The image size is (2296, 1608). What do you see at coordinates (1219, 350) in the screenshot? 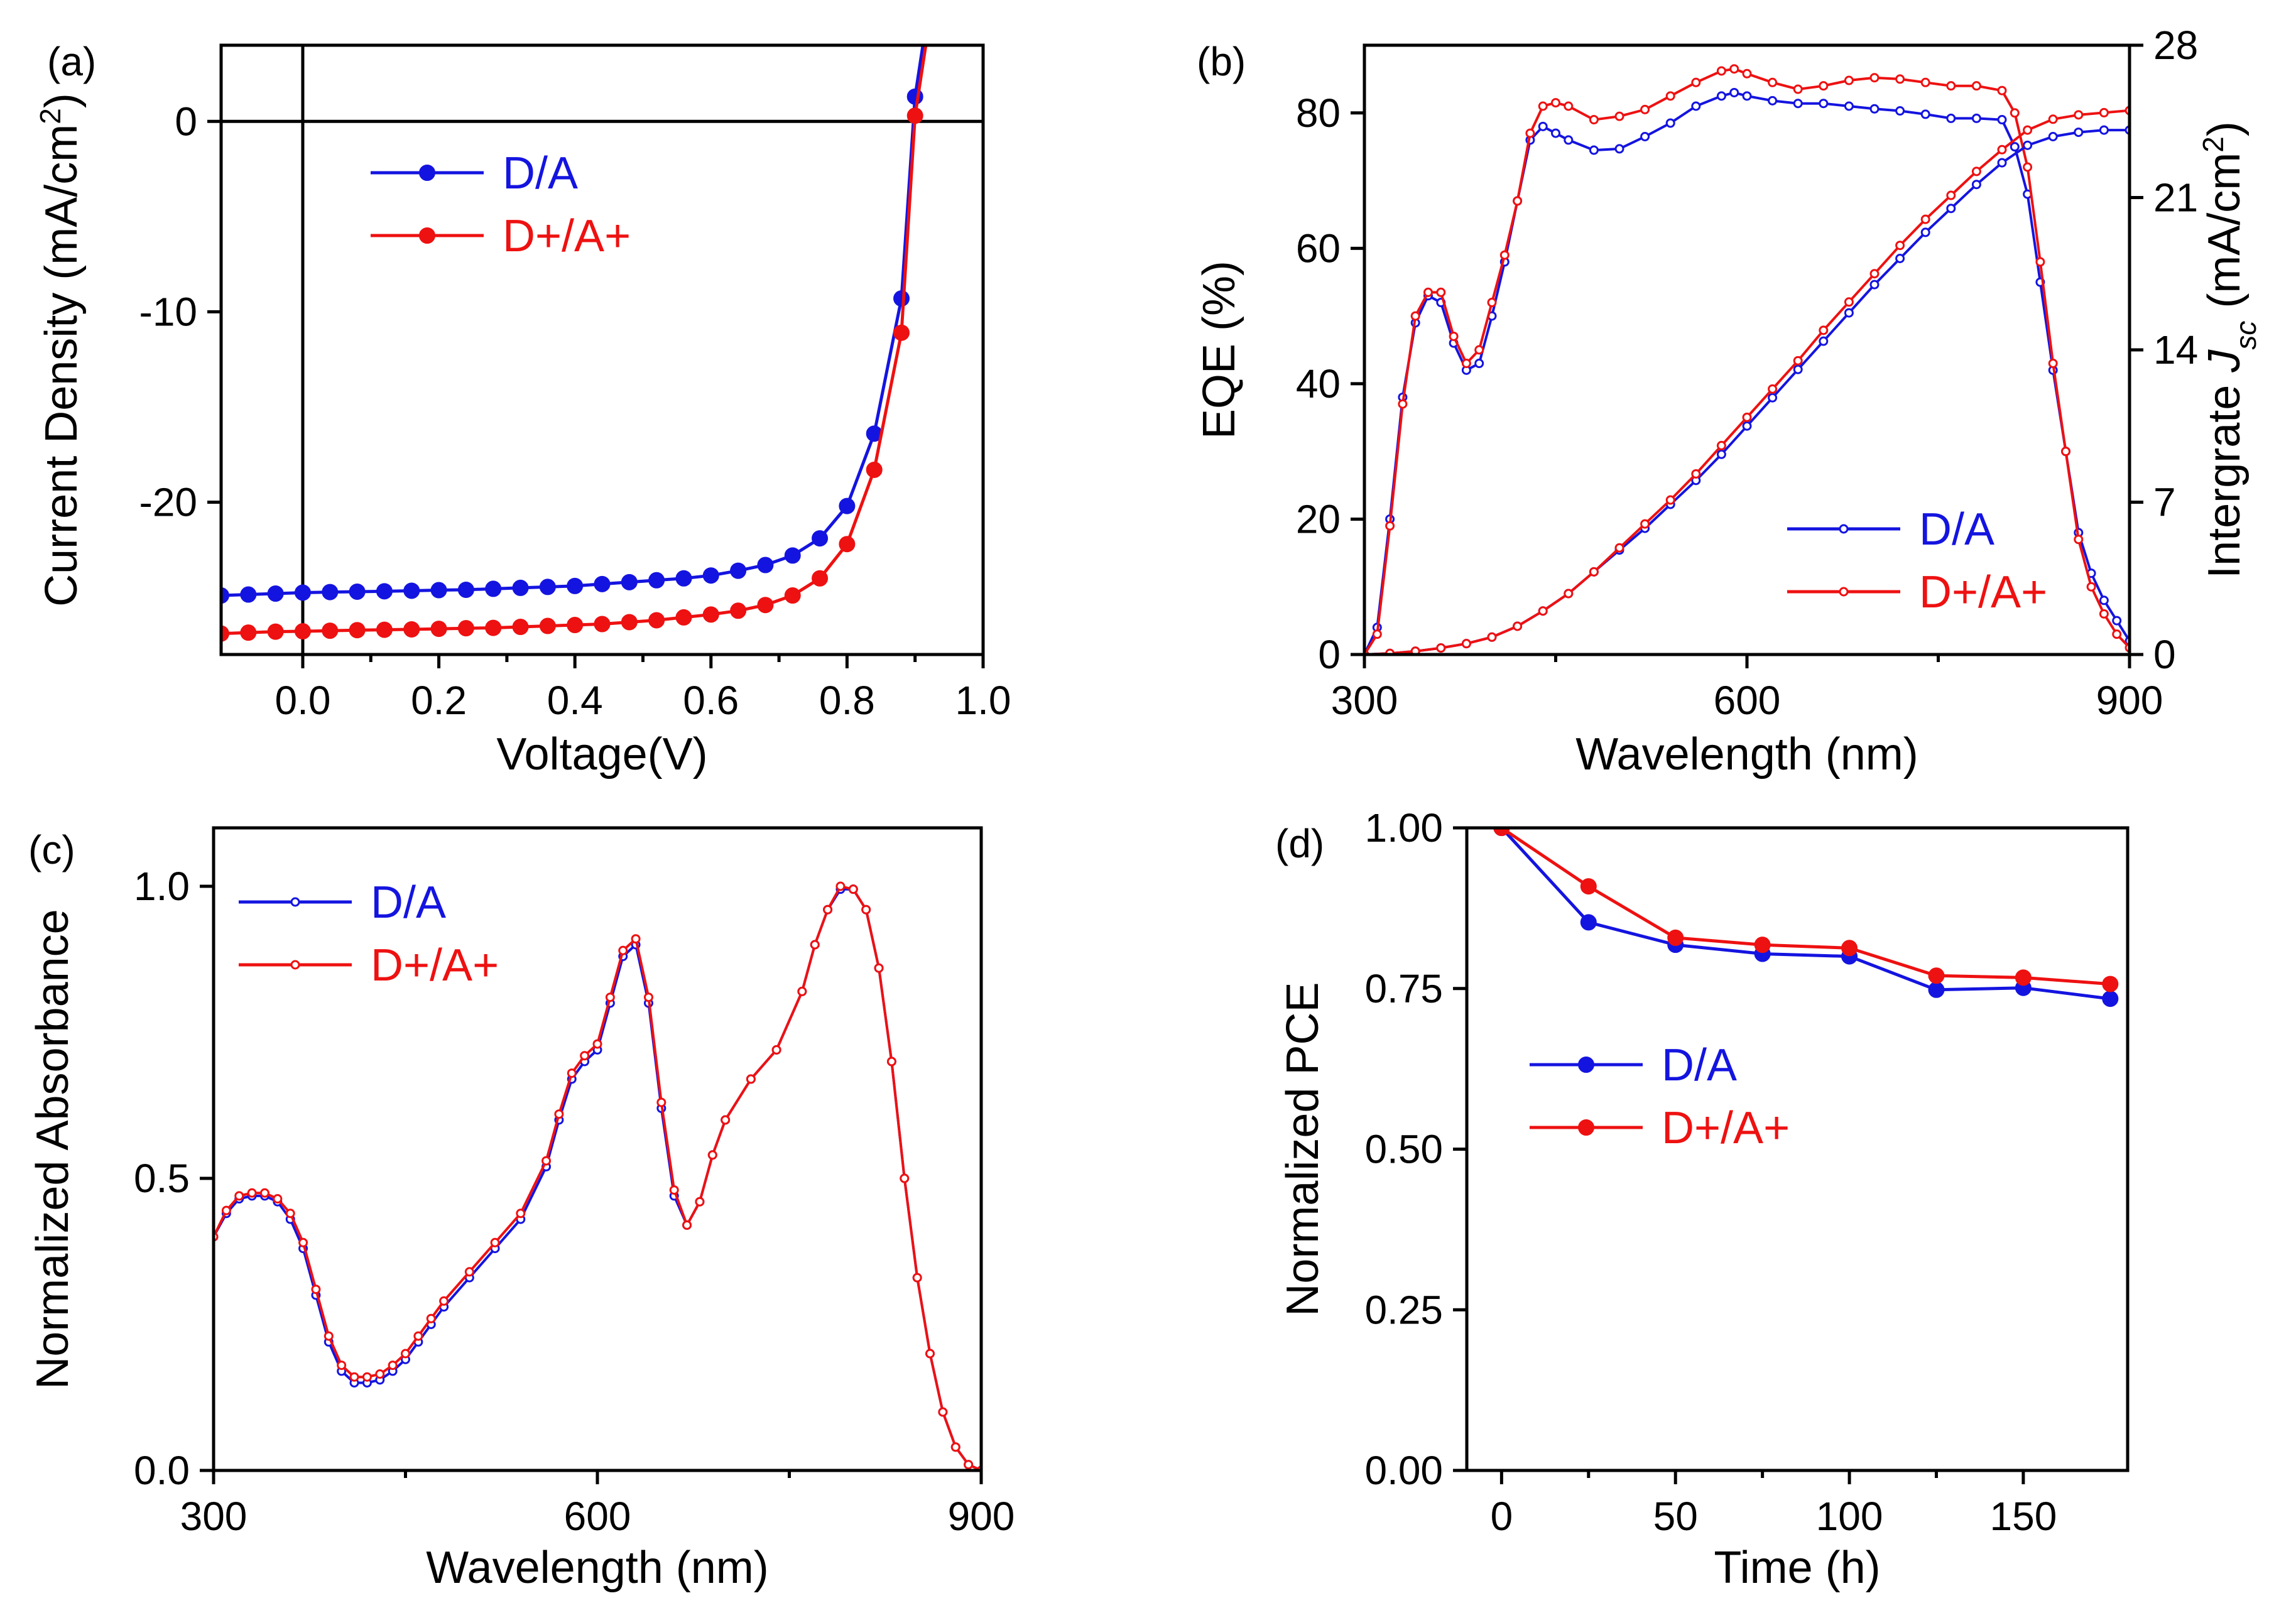
I see `y-axis-title: EQE (%)` at bounding box center [1219, 350].